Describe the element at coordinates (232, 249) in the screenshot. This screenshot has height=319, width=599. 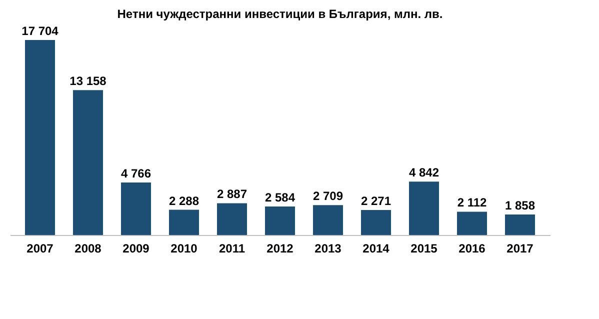
I see `x-tick-label: 2011` at that location.